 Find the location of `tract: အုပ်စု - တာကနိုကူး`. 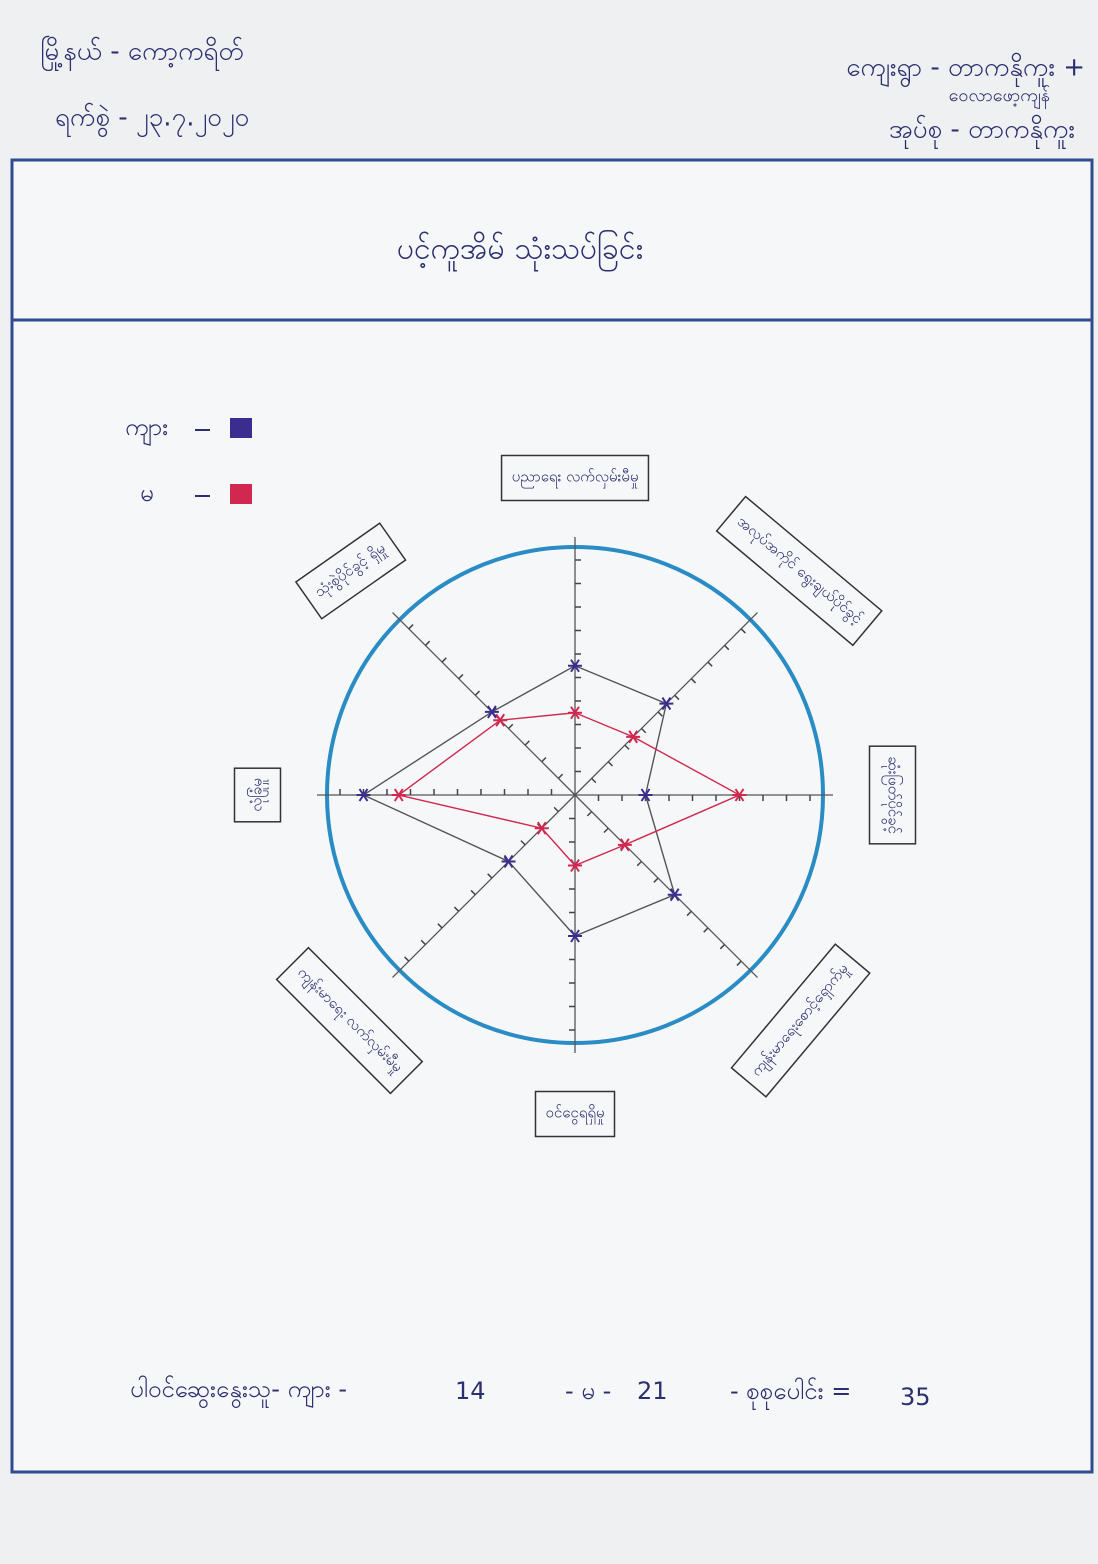

tract: အုပ်စု - တာကနိုကူး is located at coordinates (982, 132).